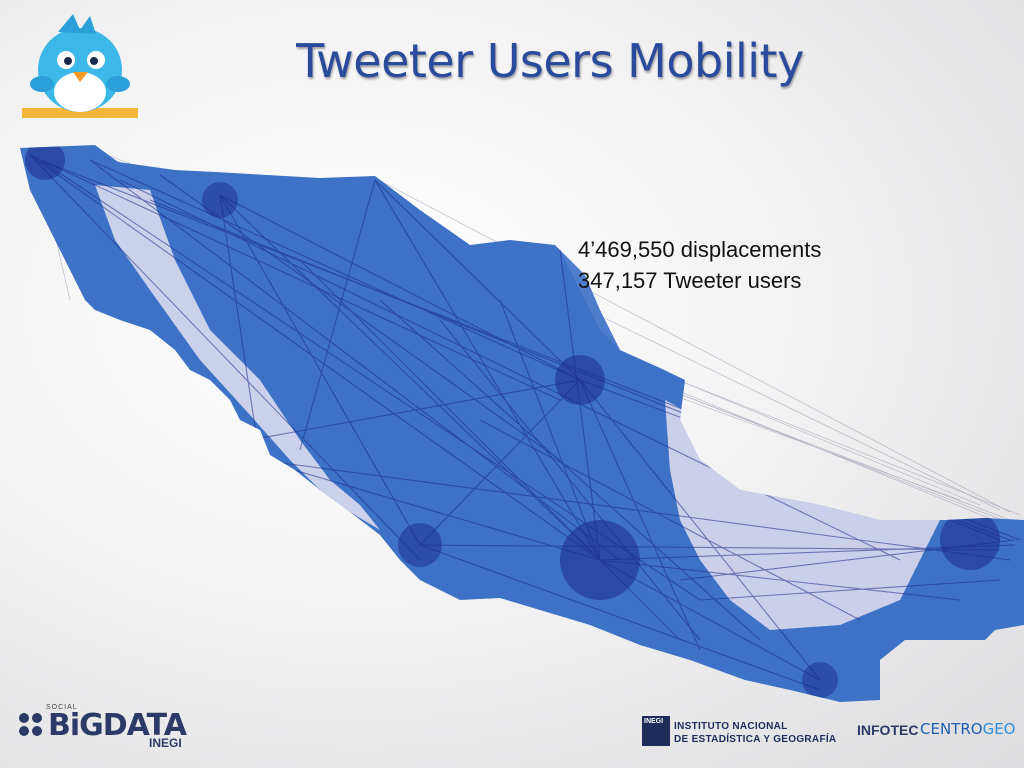 Image resolution: width=1024 pixels, height=768 pixels. What do you see at coordinates (30, 724) in the screenshot?
I see `social-network-icons` at bounding box center [30, 724].